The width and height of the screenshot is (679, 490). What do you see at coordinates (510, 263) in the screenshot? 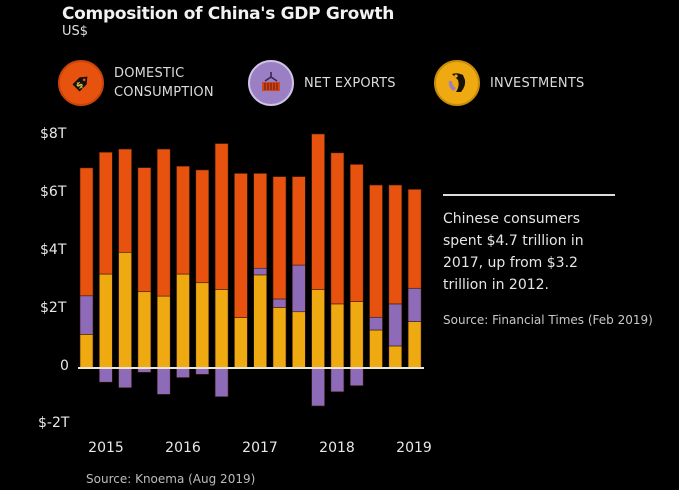
I see `annotation-line: 2017, up from $3.2` at bounding box center [510, 263].